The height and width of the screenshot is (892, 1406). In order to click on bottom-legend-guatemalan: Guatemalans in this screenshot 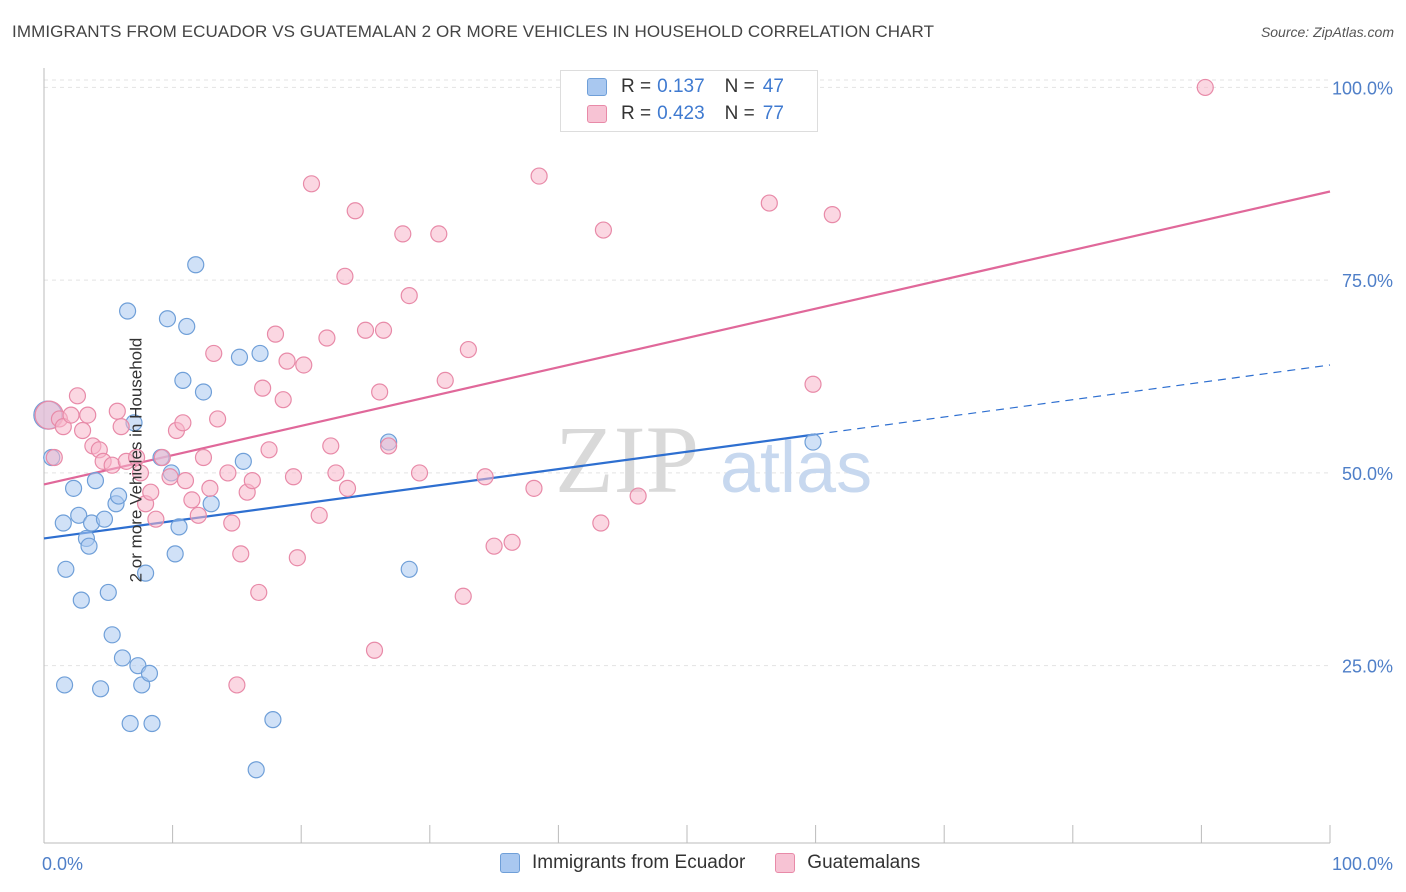, I will do `click(847, 863)`.